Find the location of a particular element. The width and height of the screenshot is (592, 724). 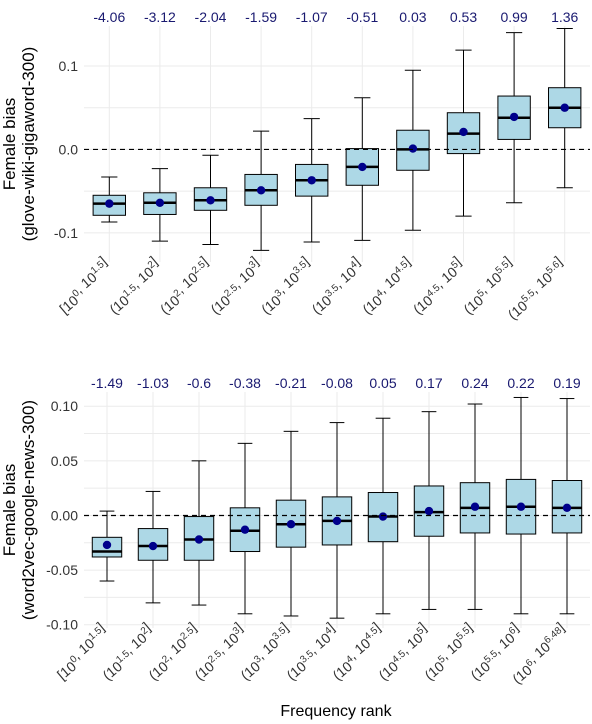

svg-text: (101.5, 102] is located at coordinates (133, 285).